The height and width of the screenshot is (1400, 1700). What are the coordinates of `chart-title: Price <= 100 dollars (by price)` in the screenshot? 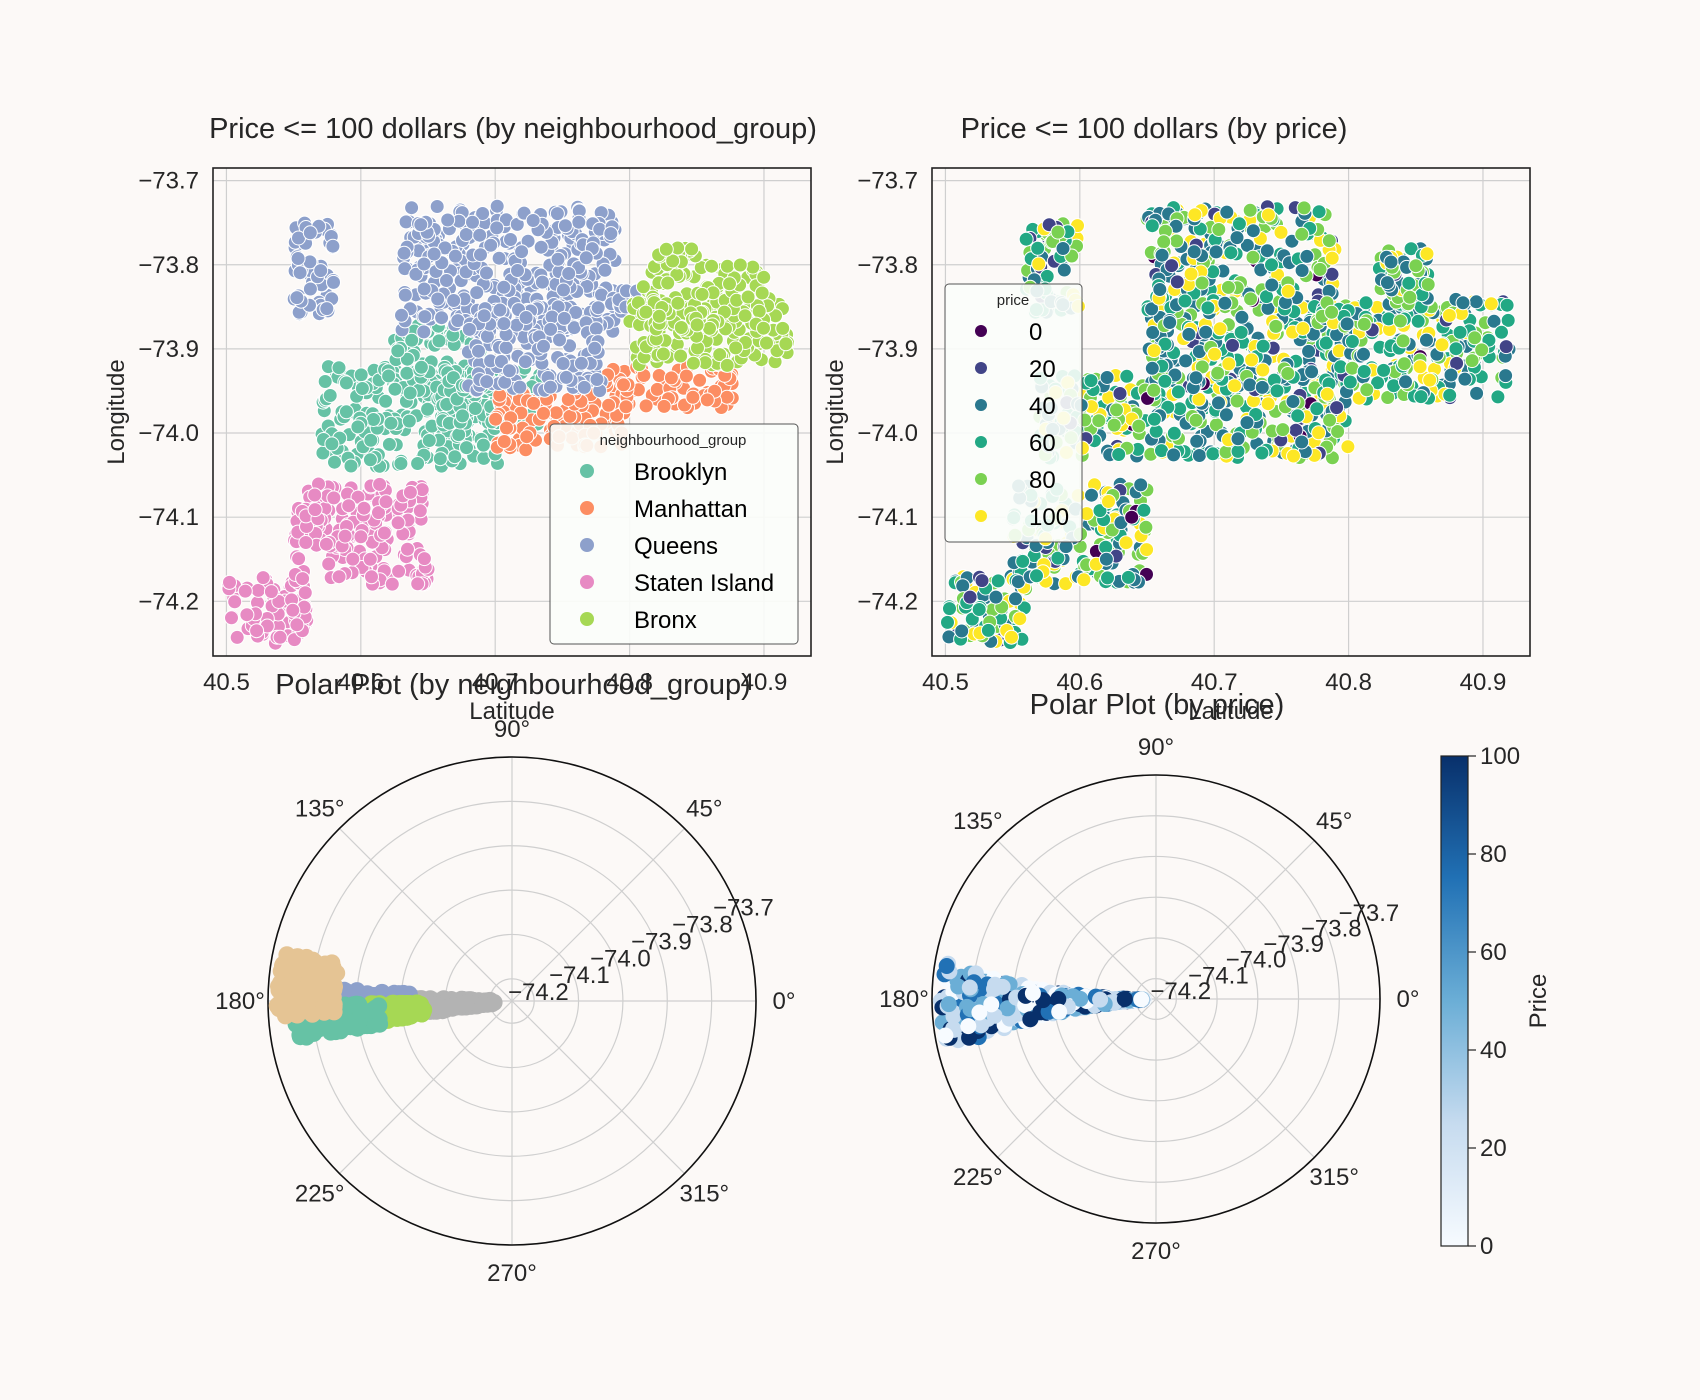 It's located at (1154, 129).